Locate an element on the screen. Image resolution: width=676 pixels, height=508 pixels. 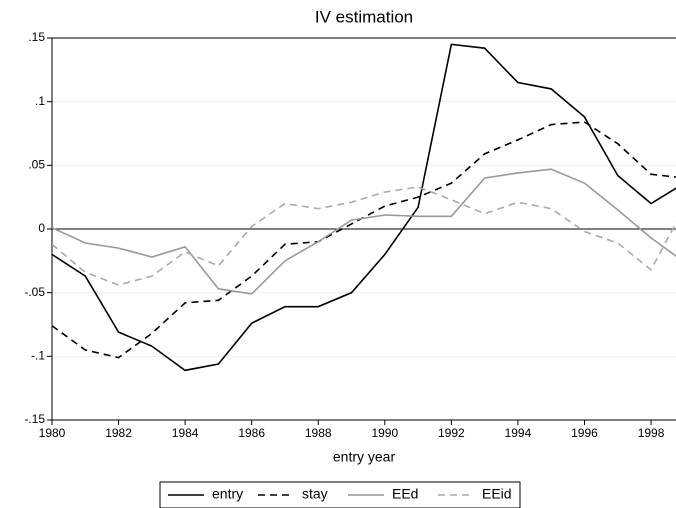
y-tick-label: .1 is located at coordinates (40, 101).